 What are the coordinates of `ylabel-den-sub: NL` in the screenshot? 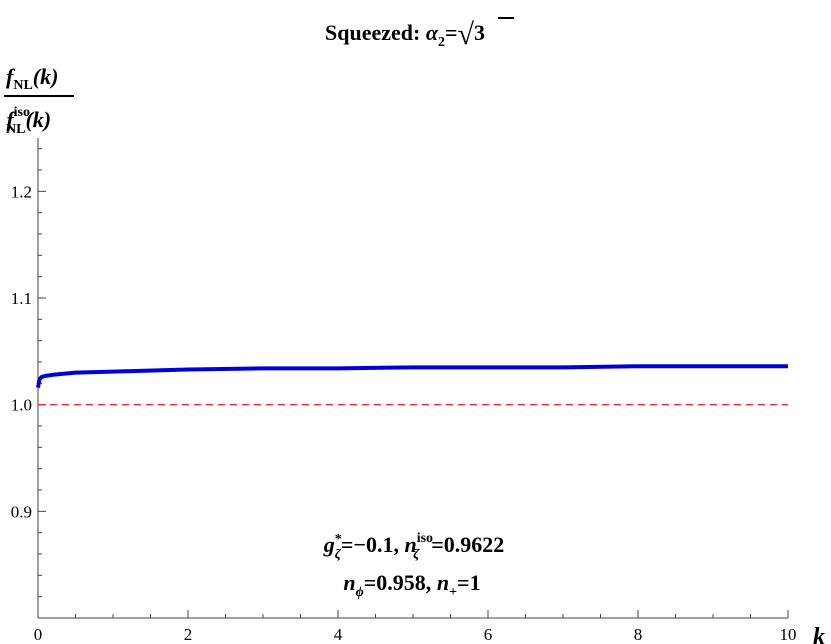 It's located at (15, 129).